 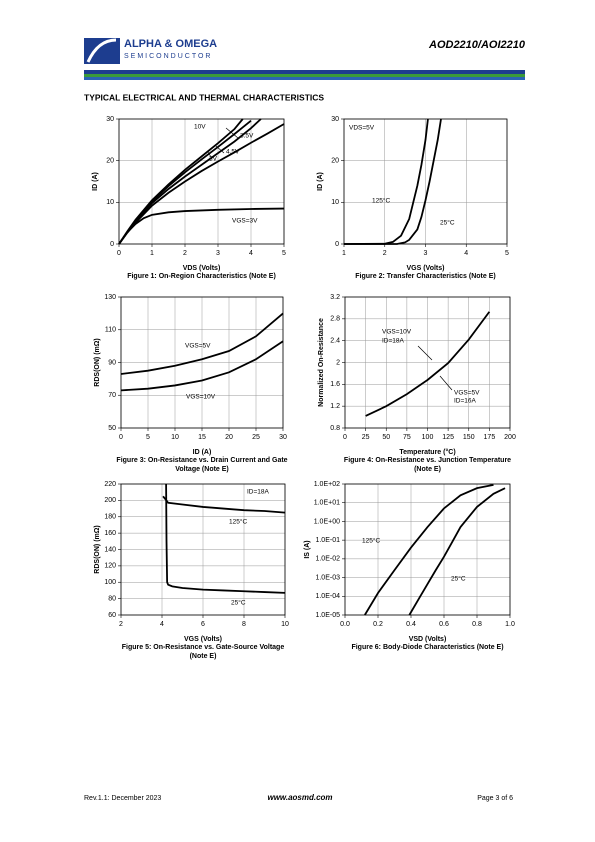 I want to click on x-tick-label: 2, so click(x=385, y=253).